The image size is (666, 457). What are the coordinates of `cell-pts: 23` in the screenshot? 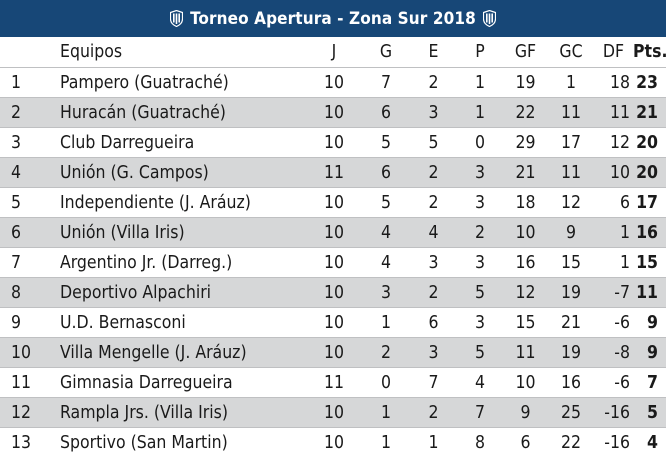 It's located at (649, 83).